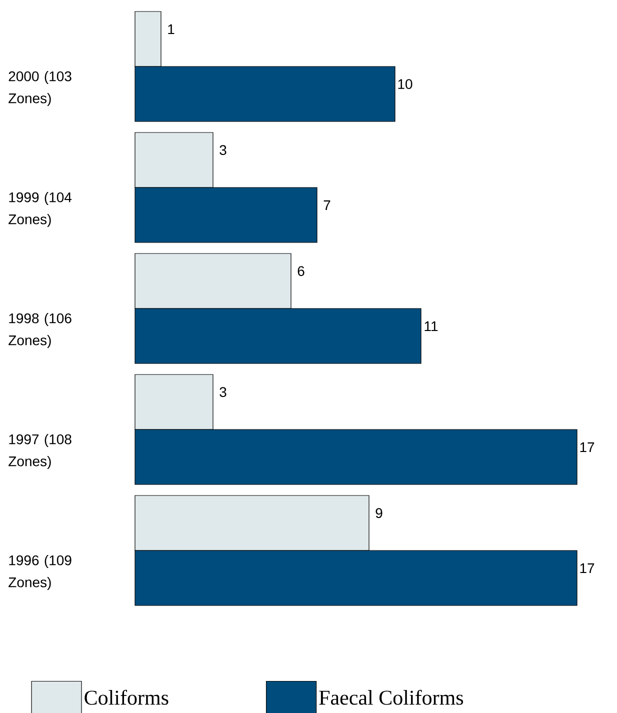 The width and height of the screenshot is (617, 713). What do you see at coordinates (40, 330) in the screenshot?
I see `y-tick-label: 1998 (106 Zones)` at bounding box center [40, 330].